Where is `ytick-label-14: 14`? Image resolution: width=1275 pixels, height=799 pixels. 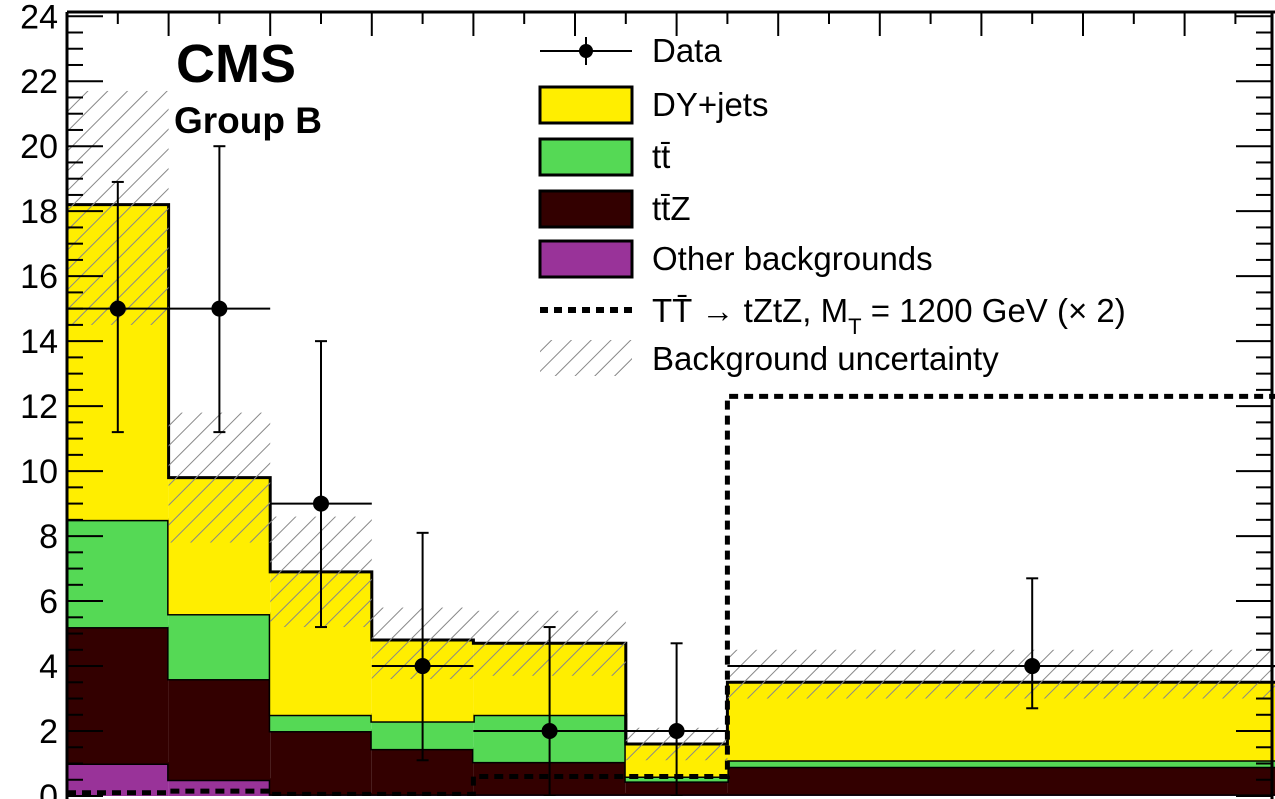 ytick-label-14: 14 is located at coordinates (39, 342).